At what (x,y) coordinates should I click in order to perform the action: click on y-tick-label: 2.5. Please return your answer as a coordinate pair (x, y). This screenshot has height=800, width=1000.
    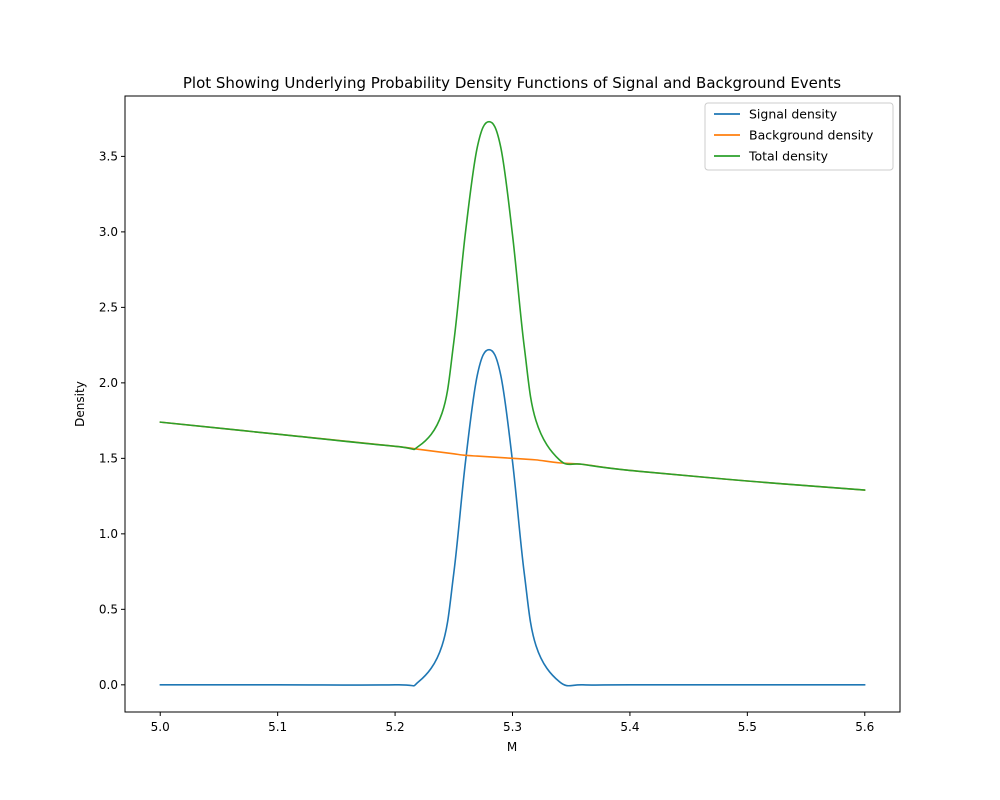
    Looking at the image, I should click on (108, 307).